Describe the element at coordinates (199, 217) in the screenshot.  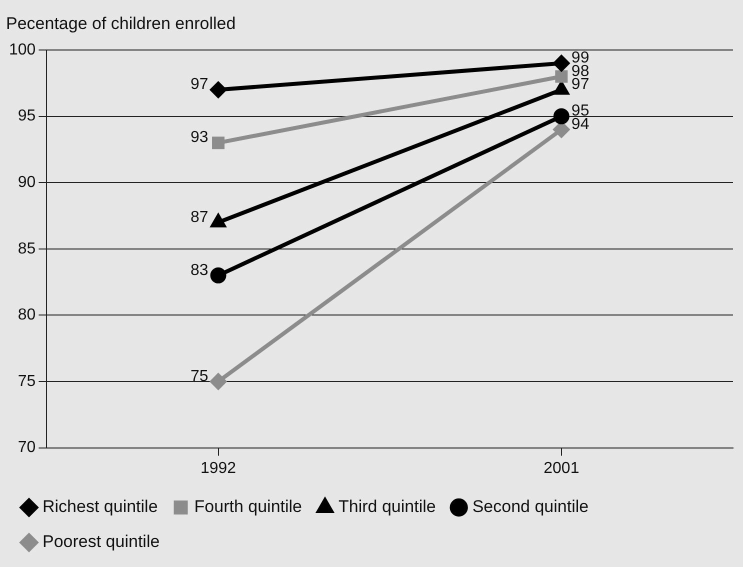
I see `data-label: 87` at that location.